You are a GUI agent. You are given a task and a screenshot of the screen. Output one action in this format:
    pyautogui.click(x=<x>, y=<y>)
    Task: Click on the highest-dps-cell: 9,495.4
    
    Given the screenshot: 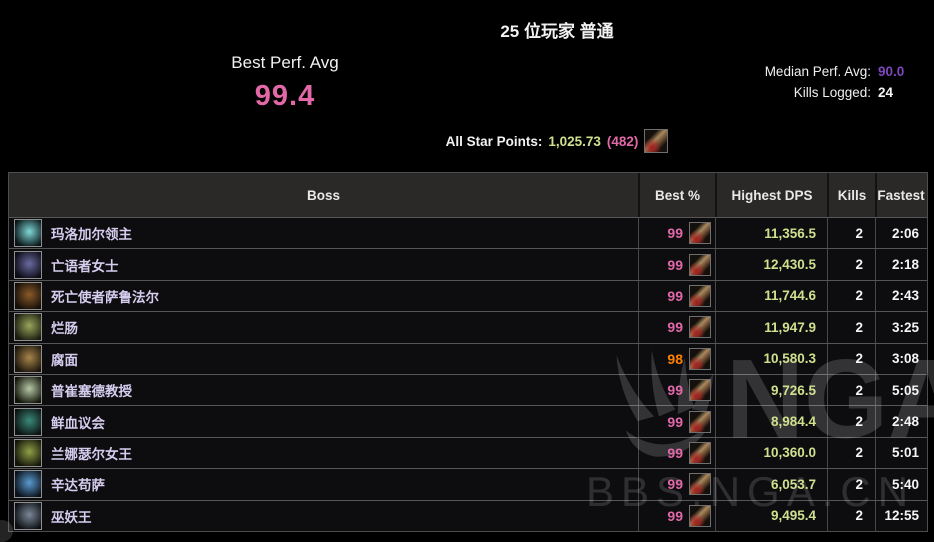 What is the action you would take?
    pyautogui.click(x=771, y=515)
    